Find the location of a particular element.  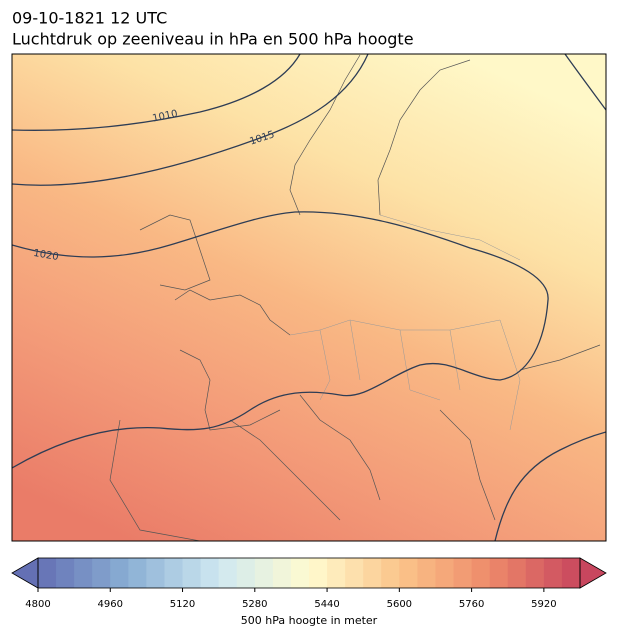

colorbar-frame is located at coordinates (309, 573).